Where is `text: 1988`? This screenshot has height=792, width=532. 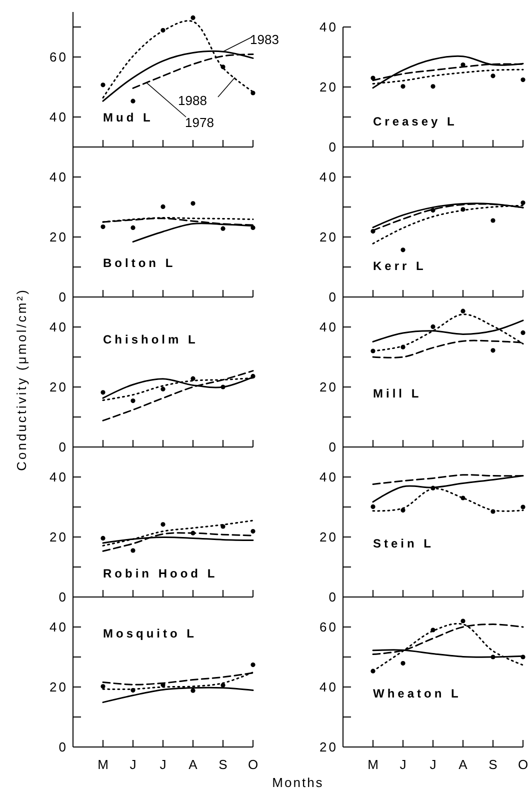 text: 1988 is located at coordinates (192, 100).